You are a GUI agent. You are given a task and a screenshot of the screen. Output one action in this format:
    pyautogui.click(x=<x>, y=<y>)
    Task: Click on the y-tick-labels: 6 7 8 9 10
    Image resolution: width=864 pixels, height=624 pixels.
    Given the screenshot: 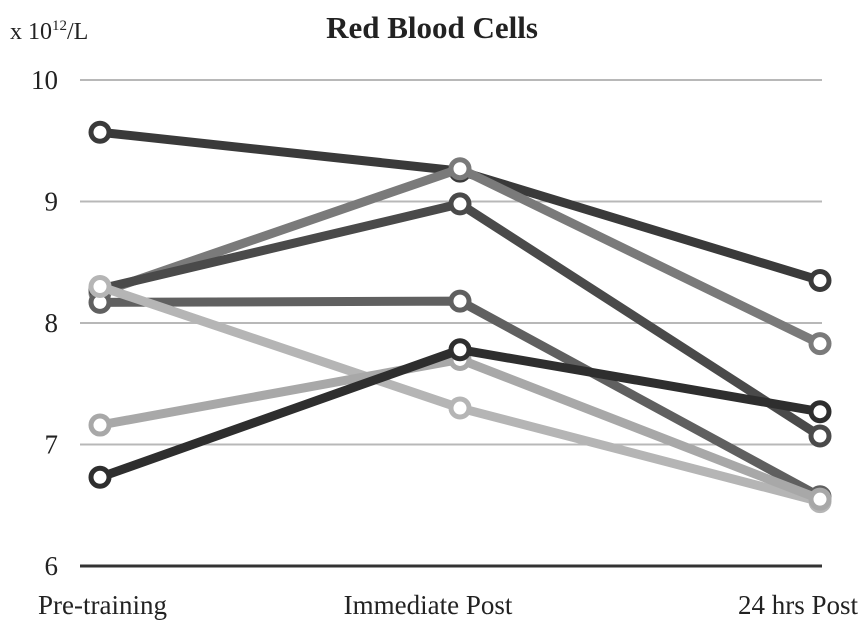 What is the action you would take?
    pyautogui.click(x=44, y=323)
    